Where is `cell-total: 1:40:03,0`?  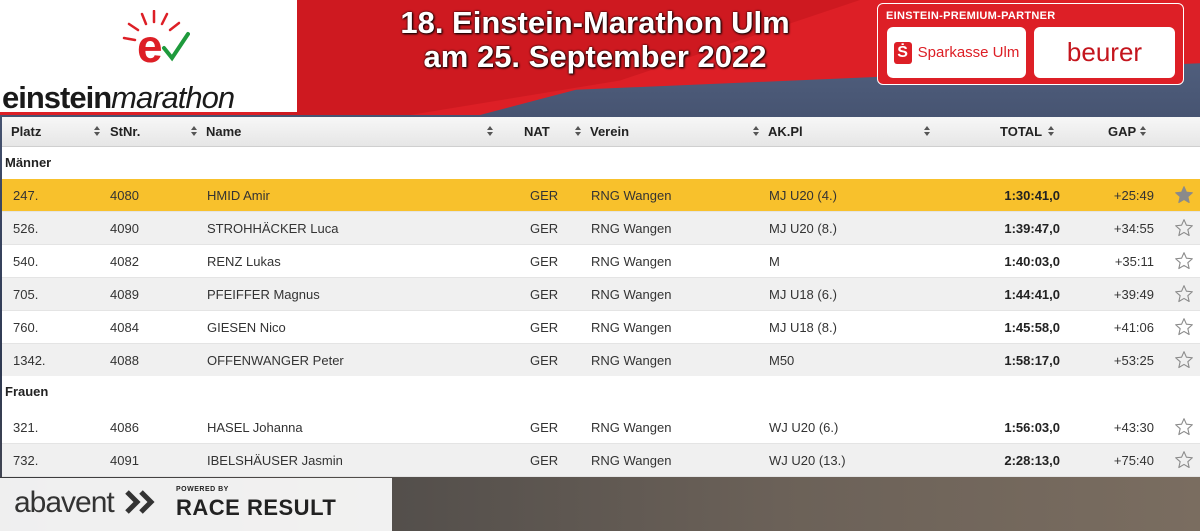
cell-total: 1:40:03,0 is located at coordinates (1032, 261).